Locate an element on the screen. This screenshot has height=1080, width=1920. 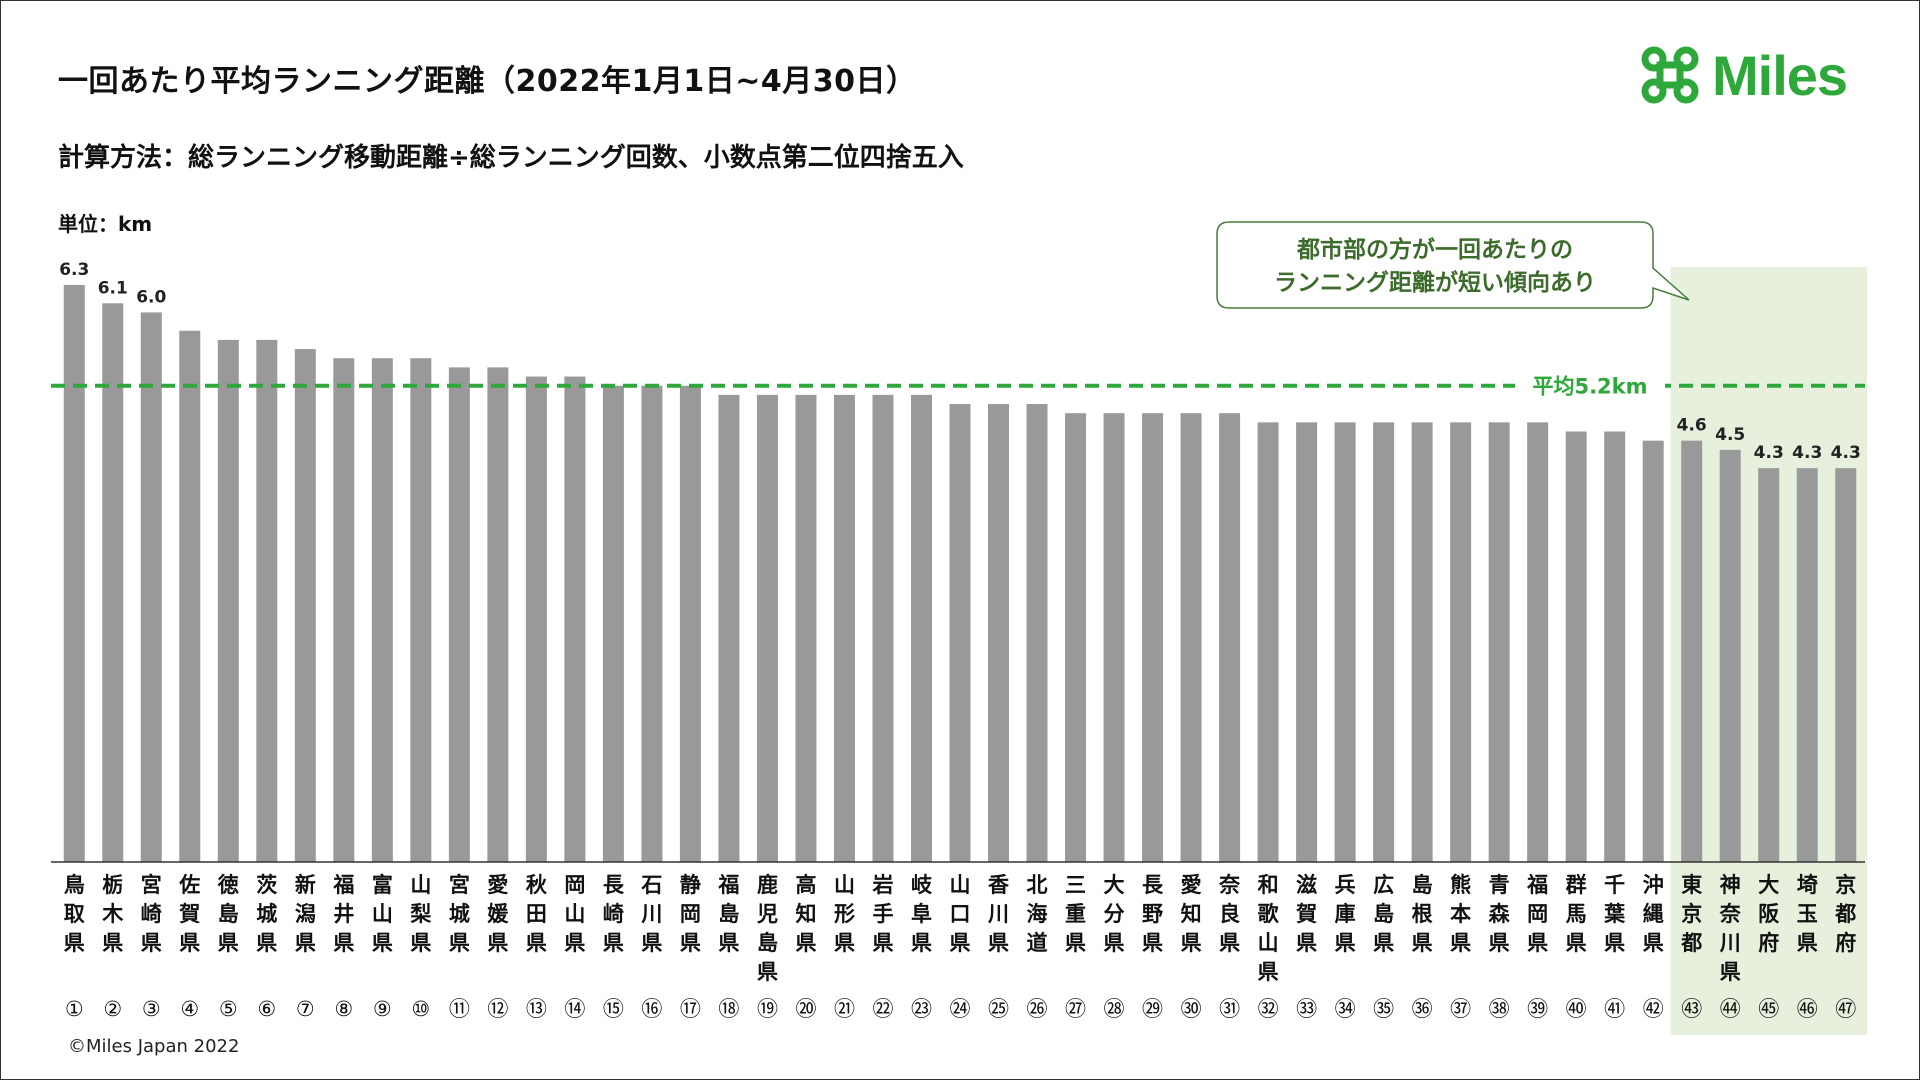
category-label-5-char-3: 県 is located at coordinates (228, 943).